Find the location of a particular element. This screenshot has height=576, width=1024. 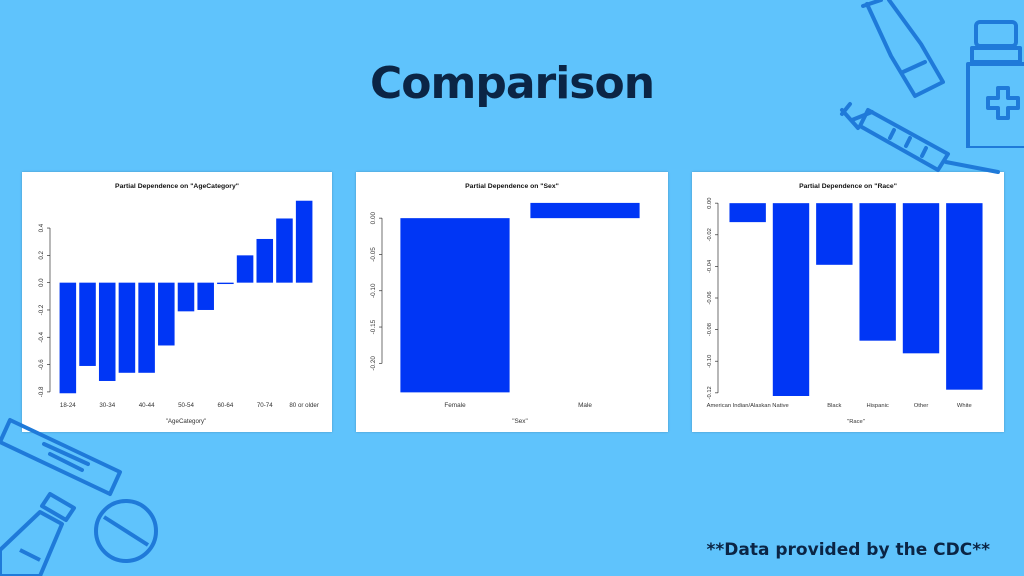

x-tick-label: 70-74 is located at coordinates (265, 405).